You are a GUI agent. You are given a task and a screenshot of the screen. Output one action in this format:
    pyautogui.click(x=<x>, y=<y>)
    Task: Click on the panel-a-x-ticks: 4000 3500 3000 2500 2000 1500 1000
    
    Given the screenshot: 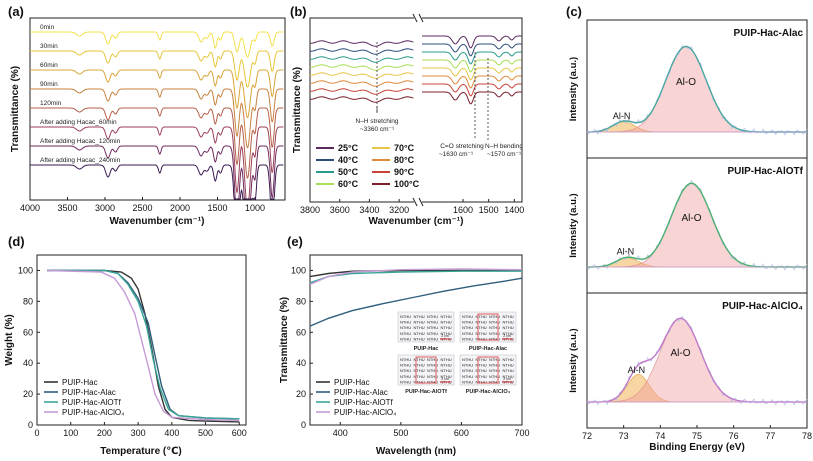 What is the action you would take?
    pyautogui.click(x=142, y=205)
    